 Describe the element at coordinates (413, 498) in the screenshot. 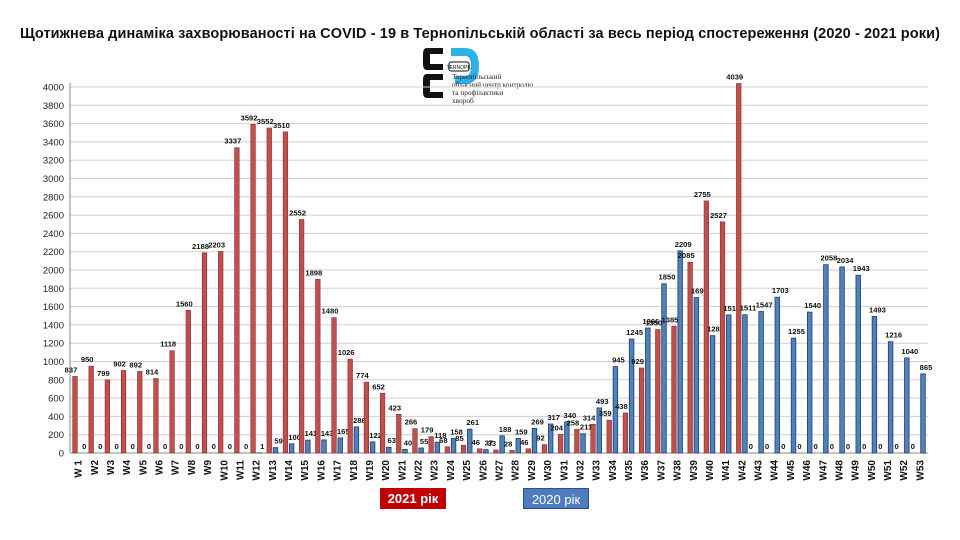

I see `legend-2021: 2021 рік` at that location.